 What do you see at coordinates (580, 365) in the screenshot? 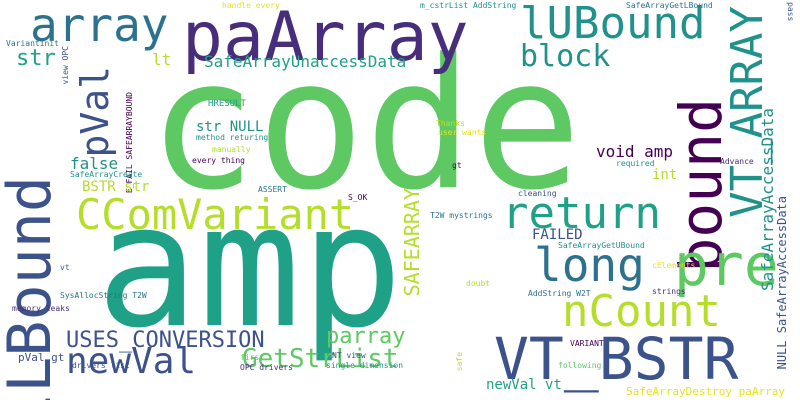
I see `word-following: following` at bounding box center [580, 365].